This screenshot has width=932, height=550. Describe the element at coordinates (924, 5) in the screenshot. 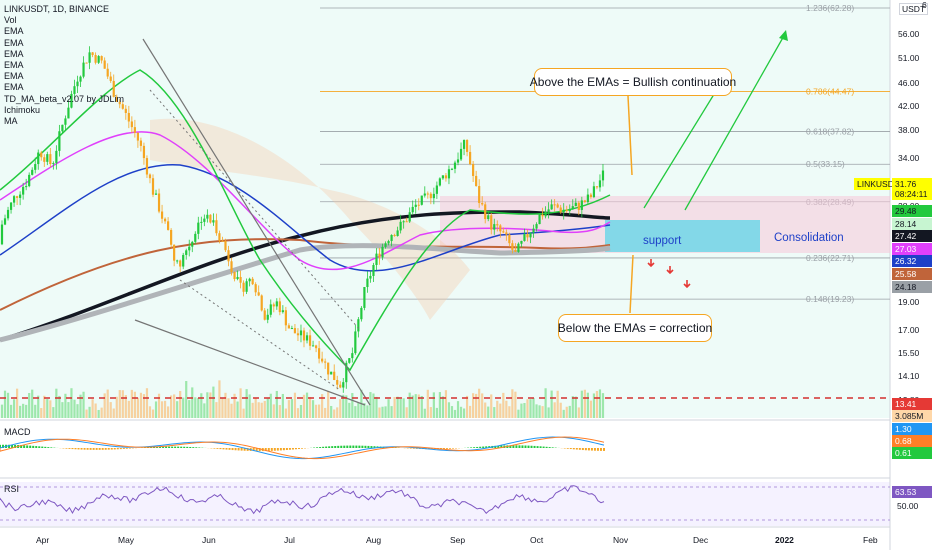

I see `corner-label: 6` at that location.